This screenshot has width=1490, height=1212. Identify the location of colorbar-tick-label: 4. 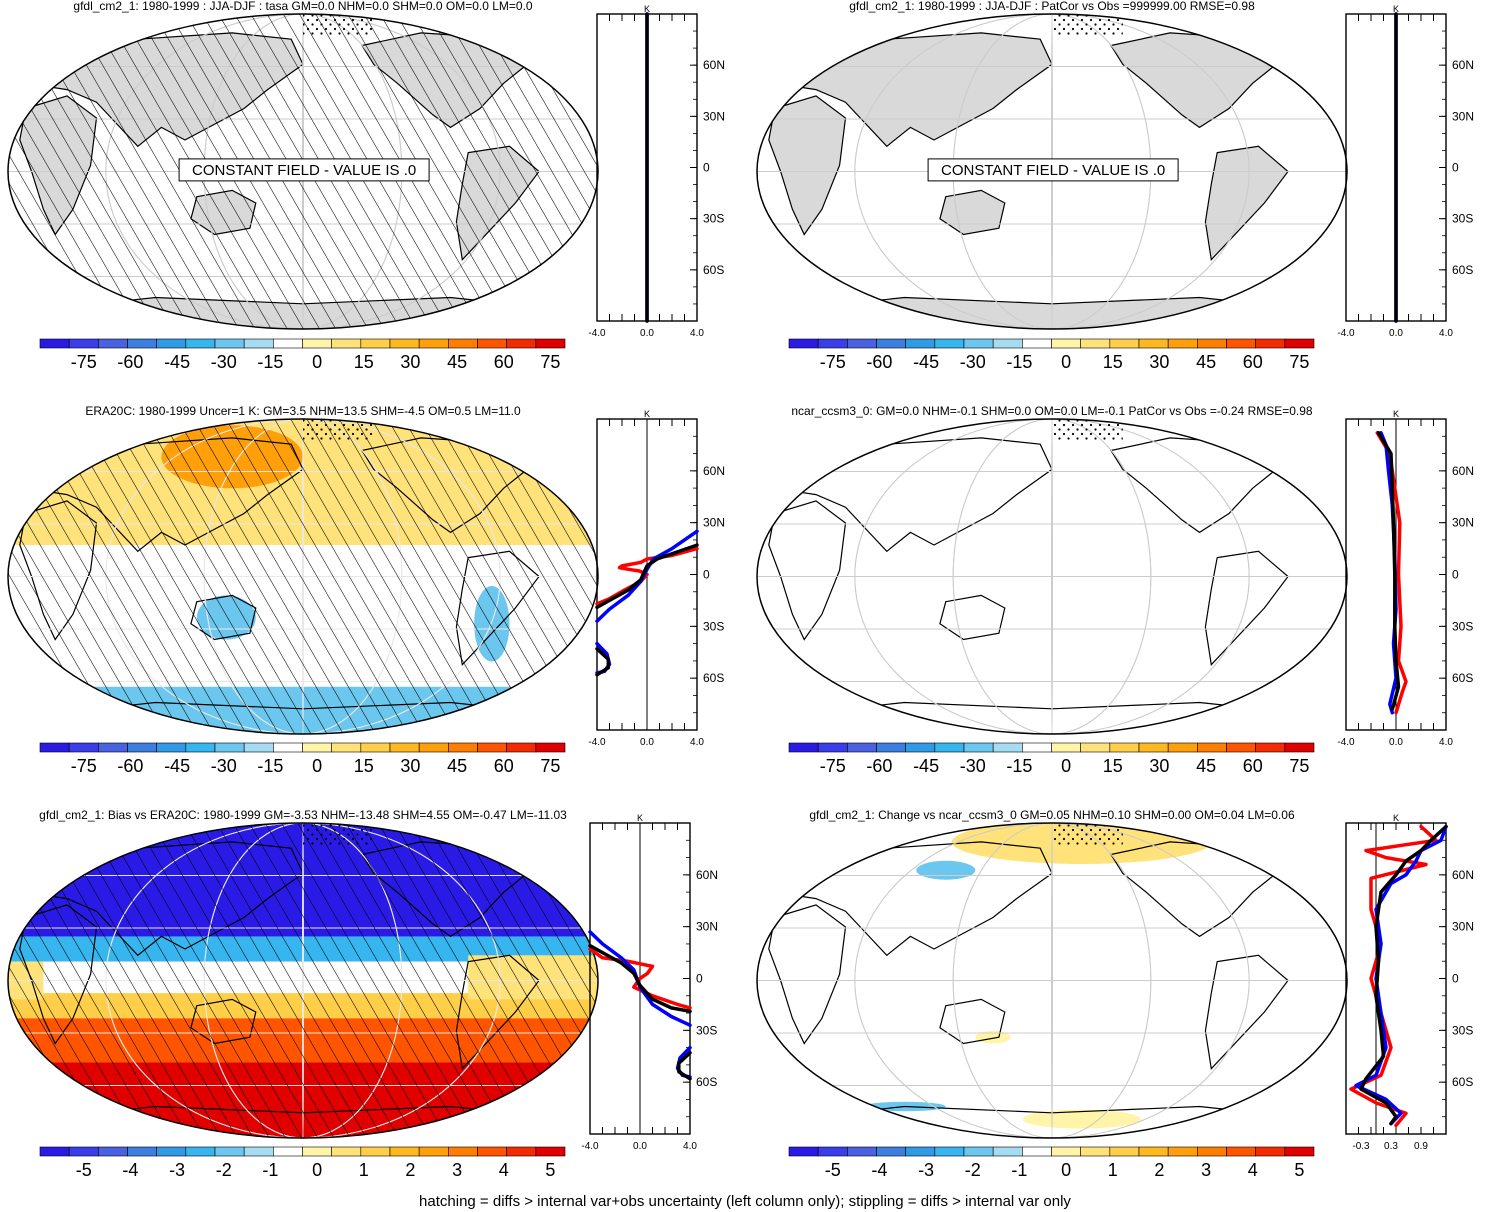
(504, 1170).